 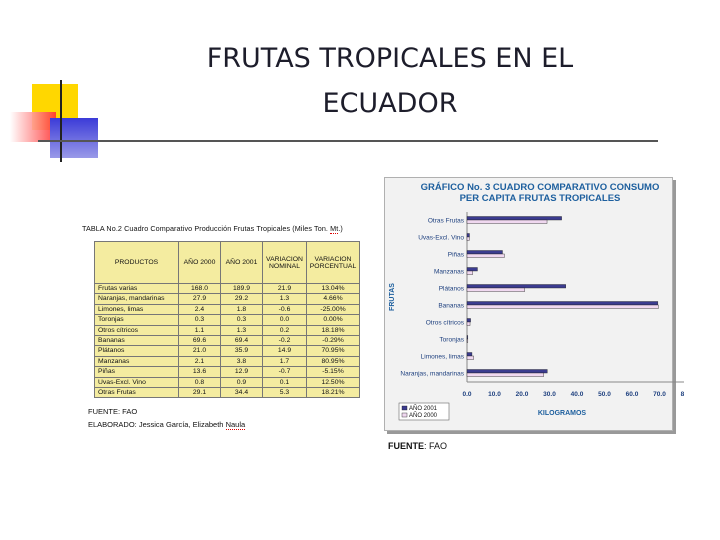 What do you see at coordinates (136, 288) in the screenshot?
I see `cell-producto: Frutas varias` at bounding box center [136, 288].